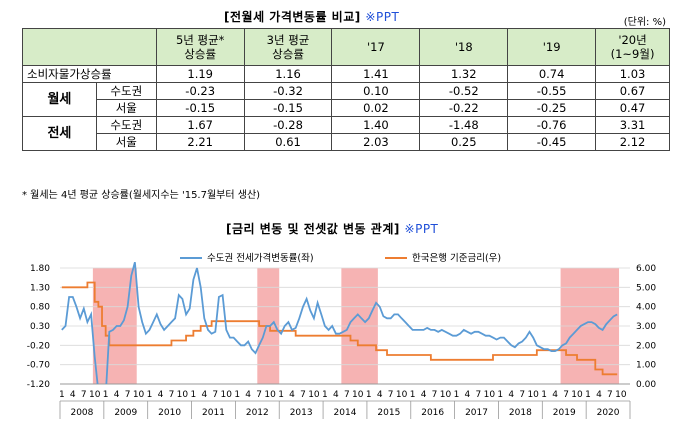 The height and width of the screenshot is (442, 680). I want to click on table-header-row: 5년 평균* 상승률 3년 평균 상승률 '17'18'19'20년 (1~9월), so click(346, 47).